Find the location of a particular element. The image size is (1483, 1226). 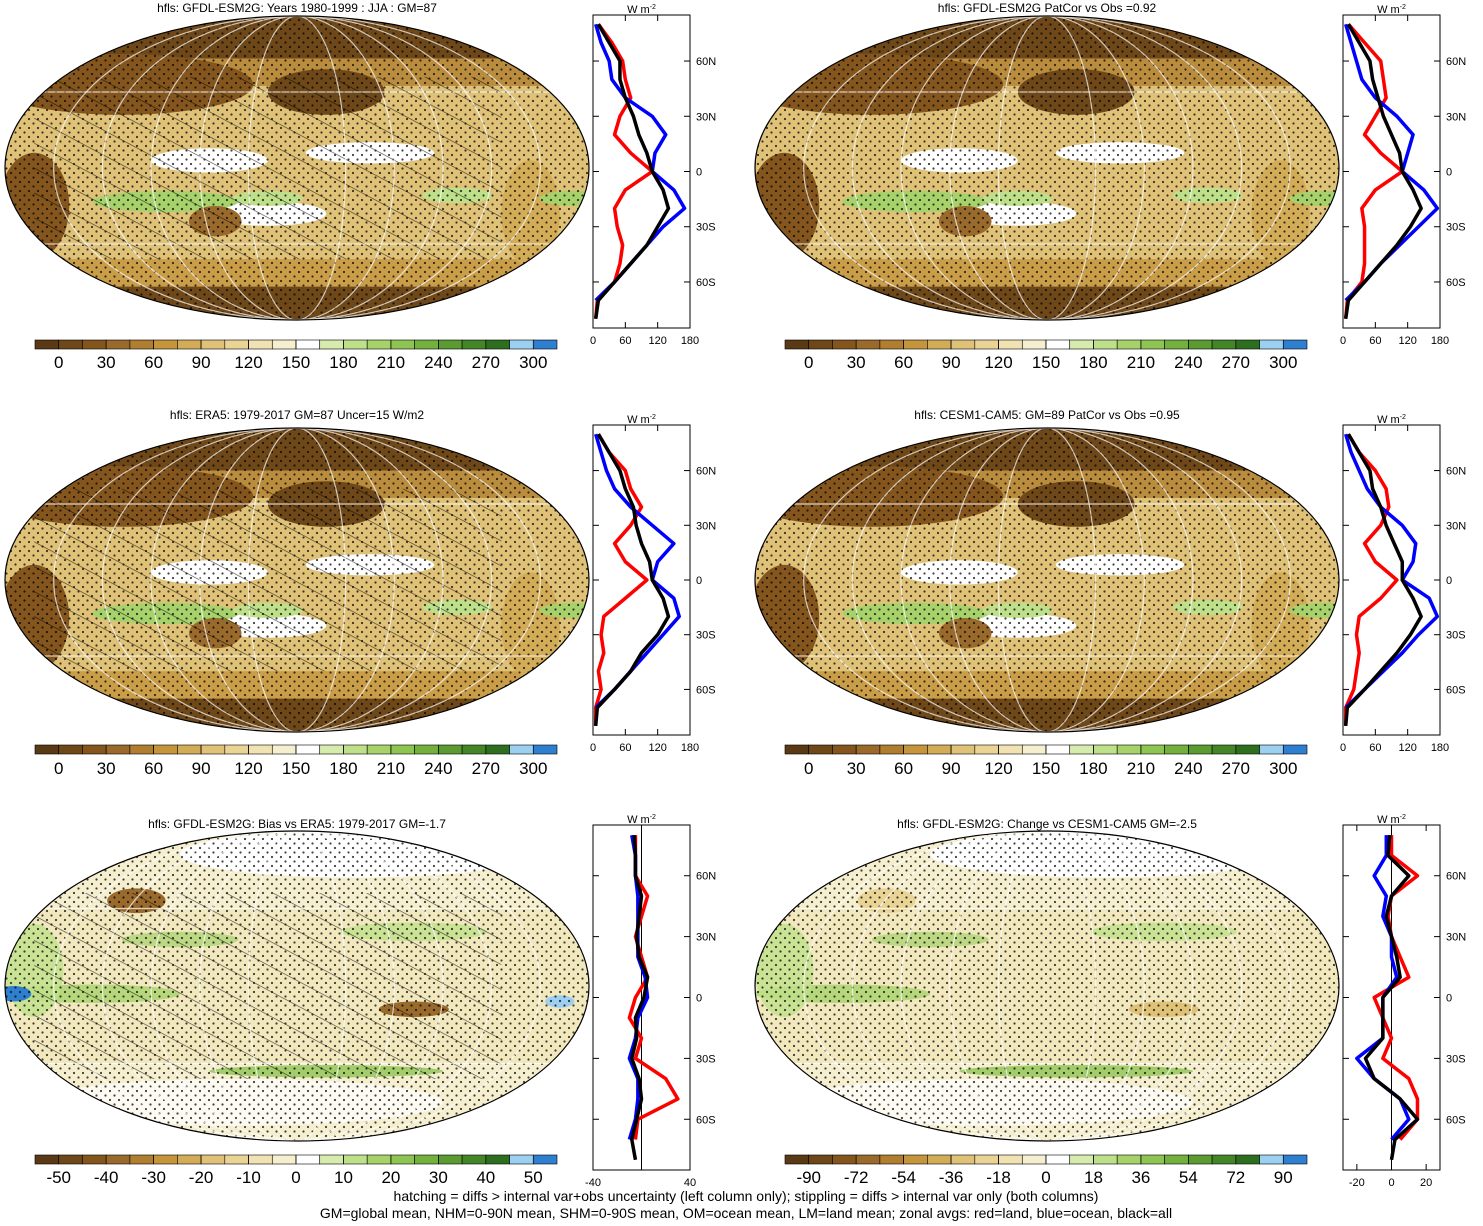

colorbar-label: 270 is located at coordinates (1236, 362).